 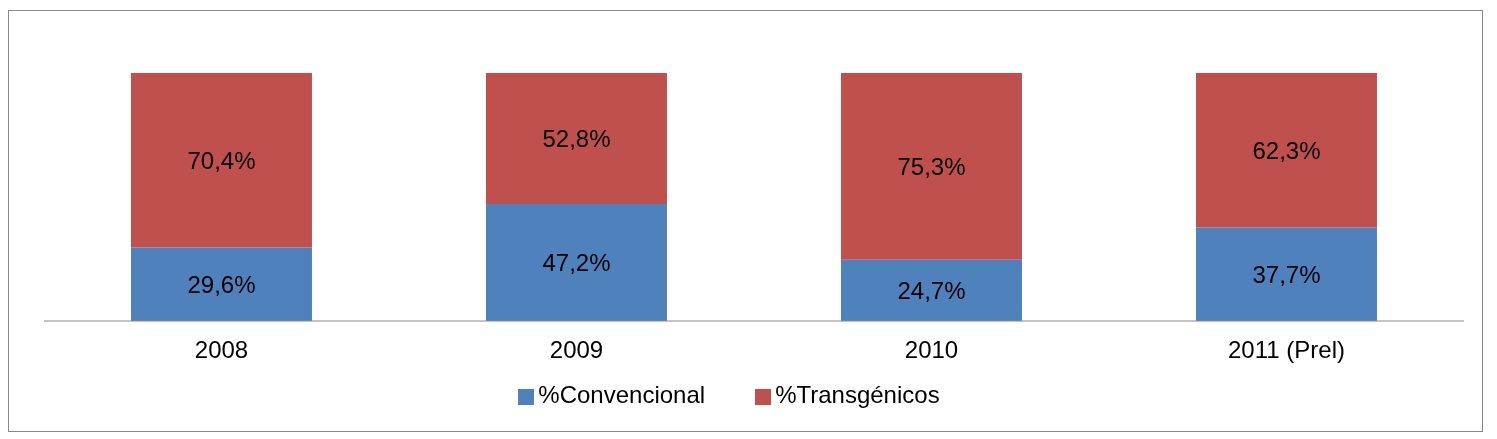 I want to click on data-label: 47,2%, so click(x=576, y=262).